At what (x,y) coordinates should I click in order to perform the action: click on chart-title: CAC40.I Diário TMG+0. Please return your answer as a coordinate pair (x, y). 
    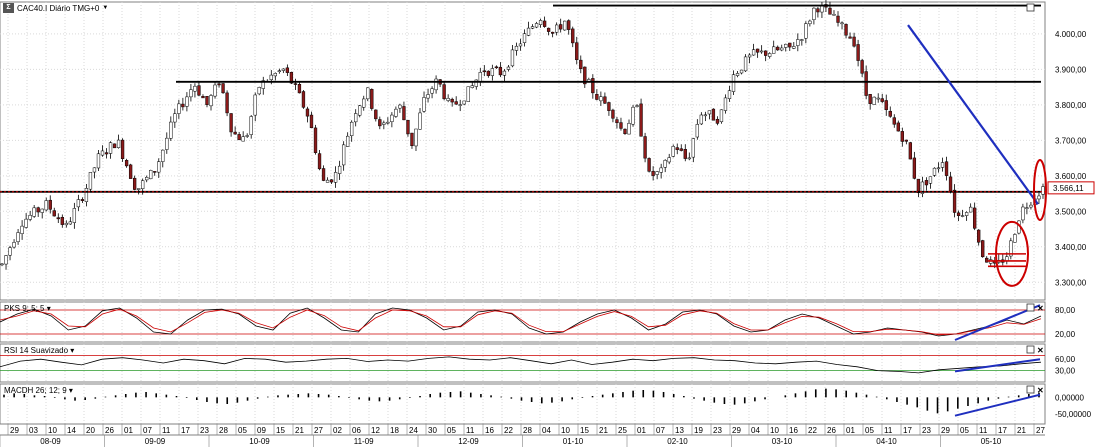
    Looking at the image, I should click on (58, 8).